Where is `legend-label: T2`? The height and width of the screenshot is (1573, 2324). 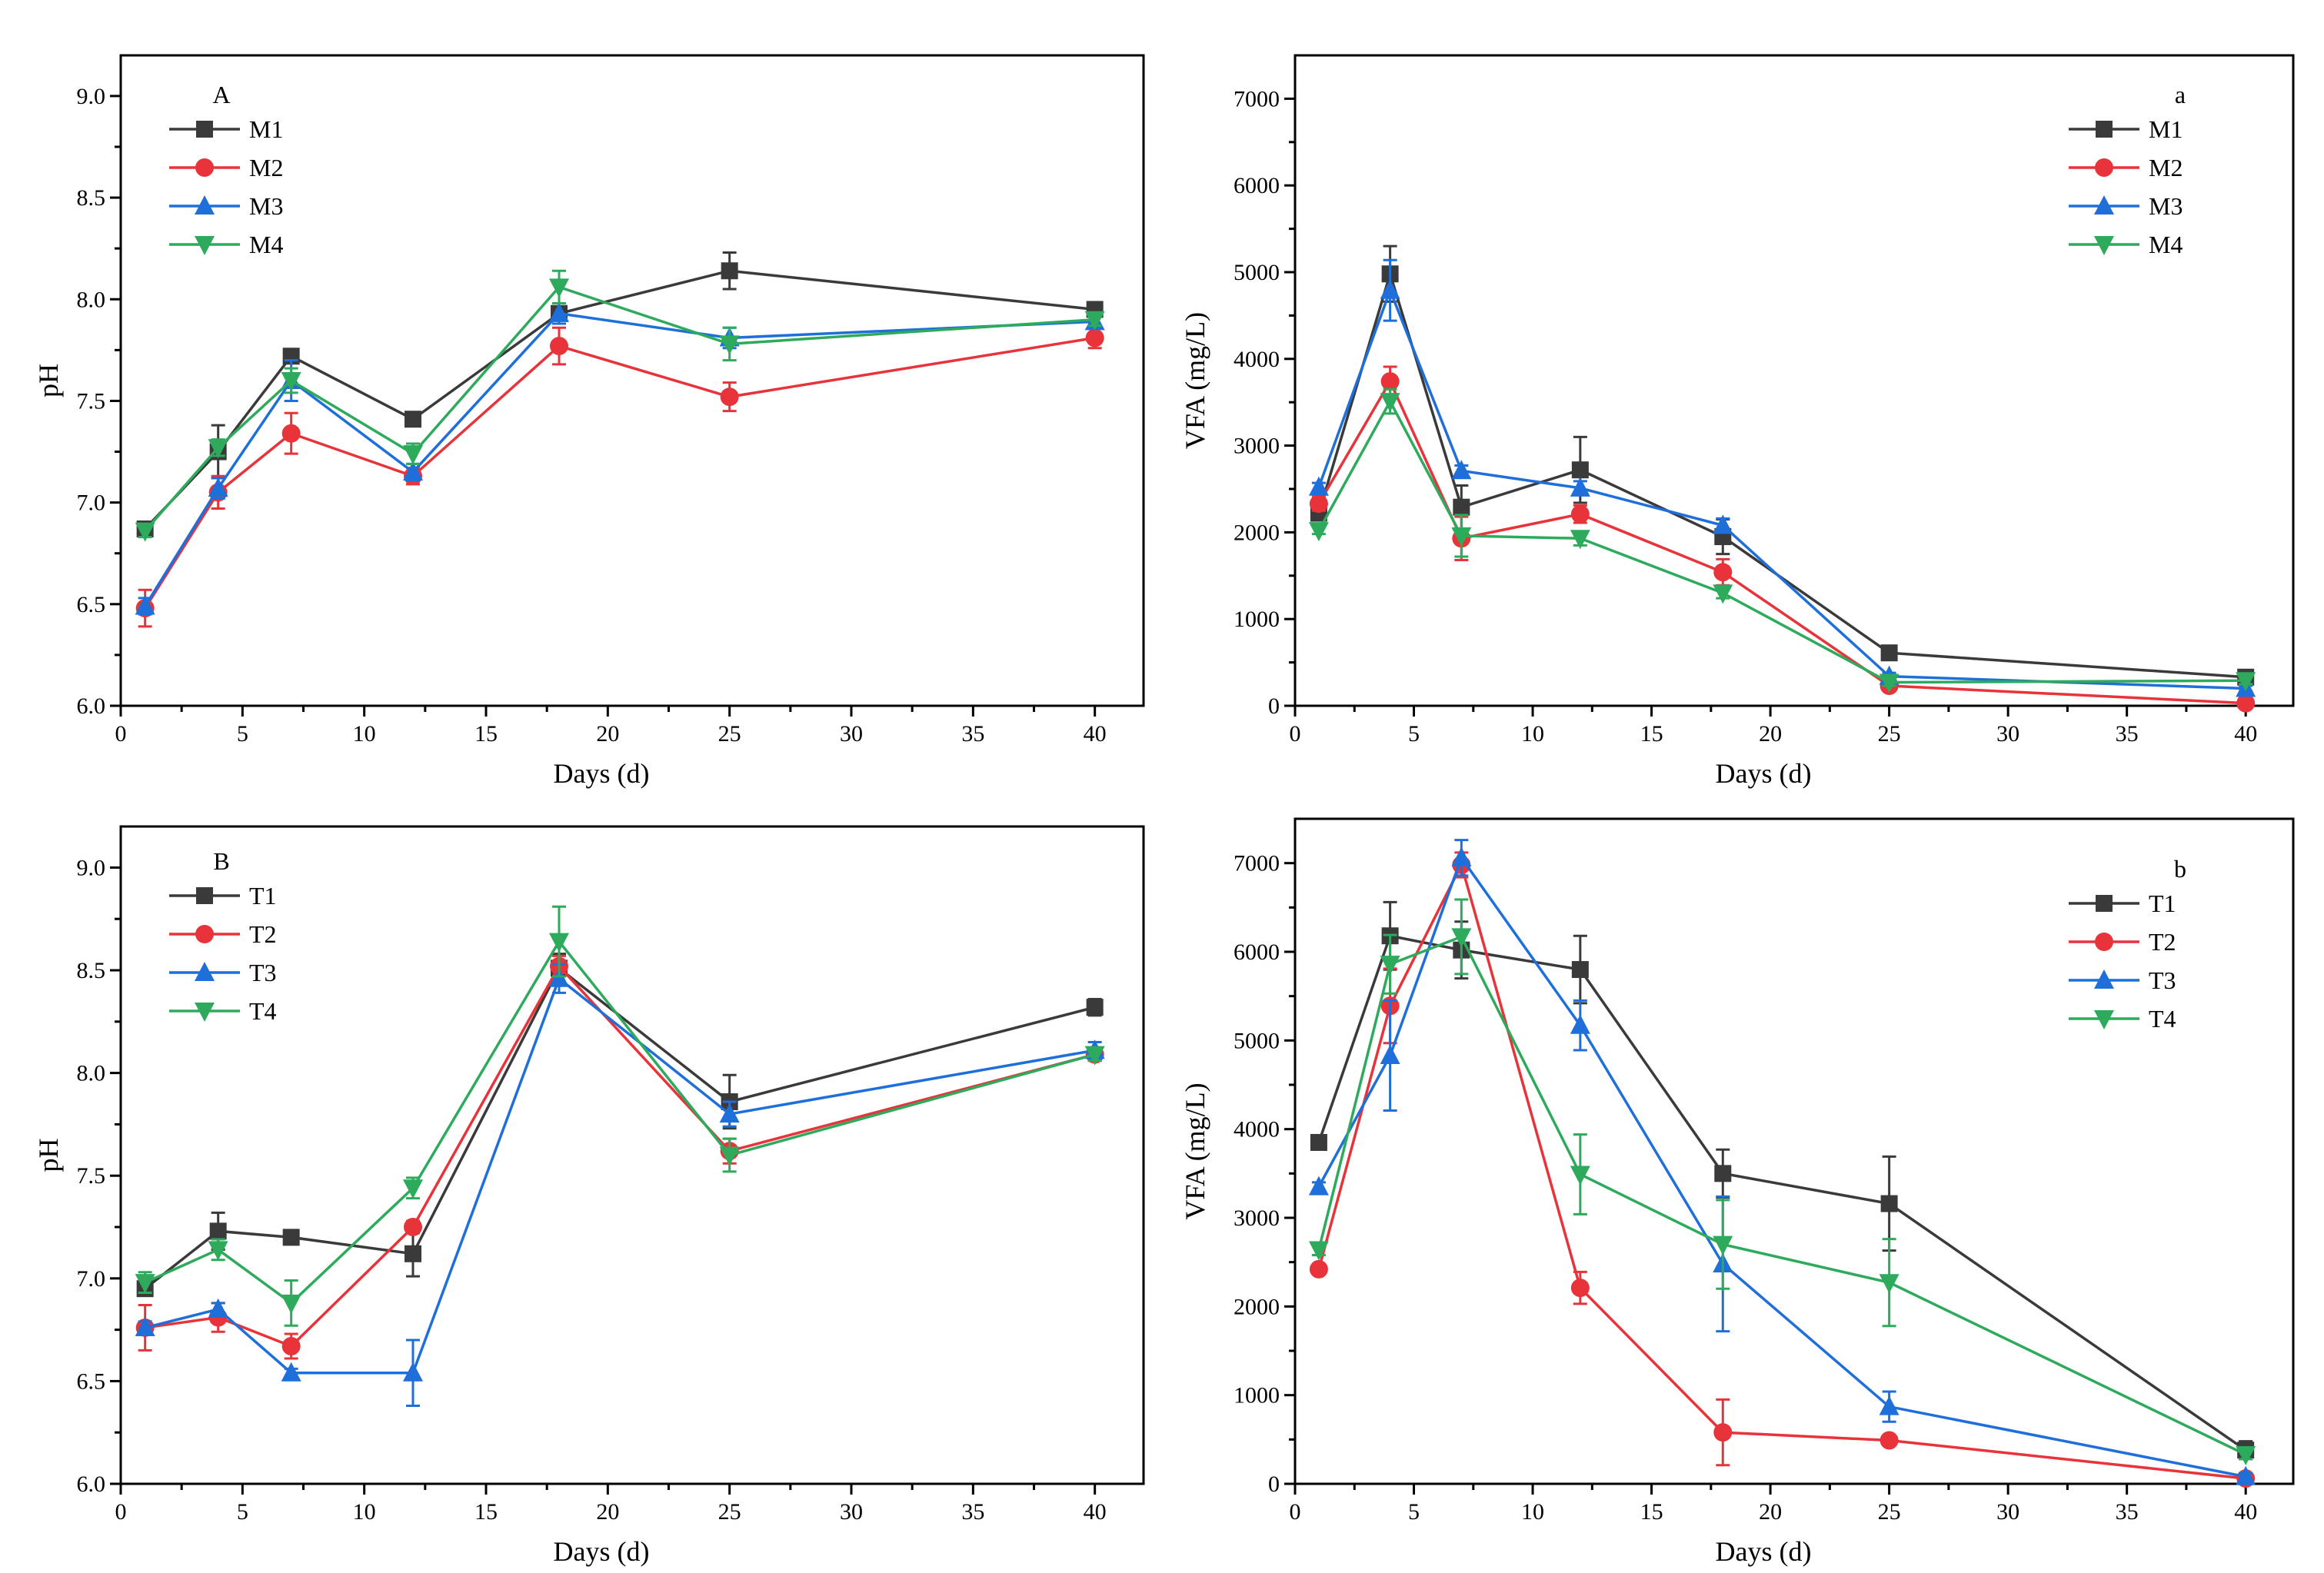
legend-label: T2 is located at coordinates (2162, 942).